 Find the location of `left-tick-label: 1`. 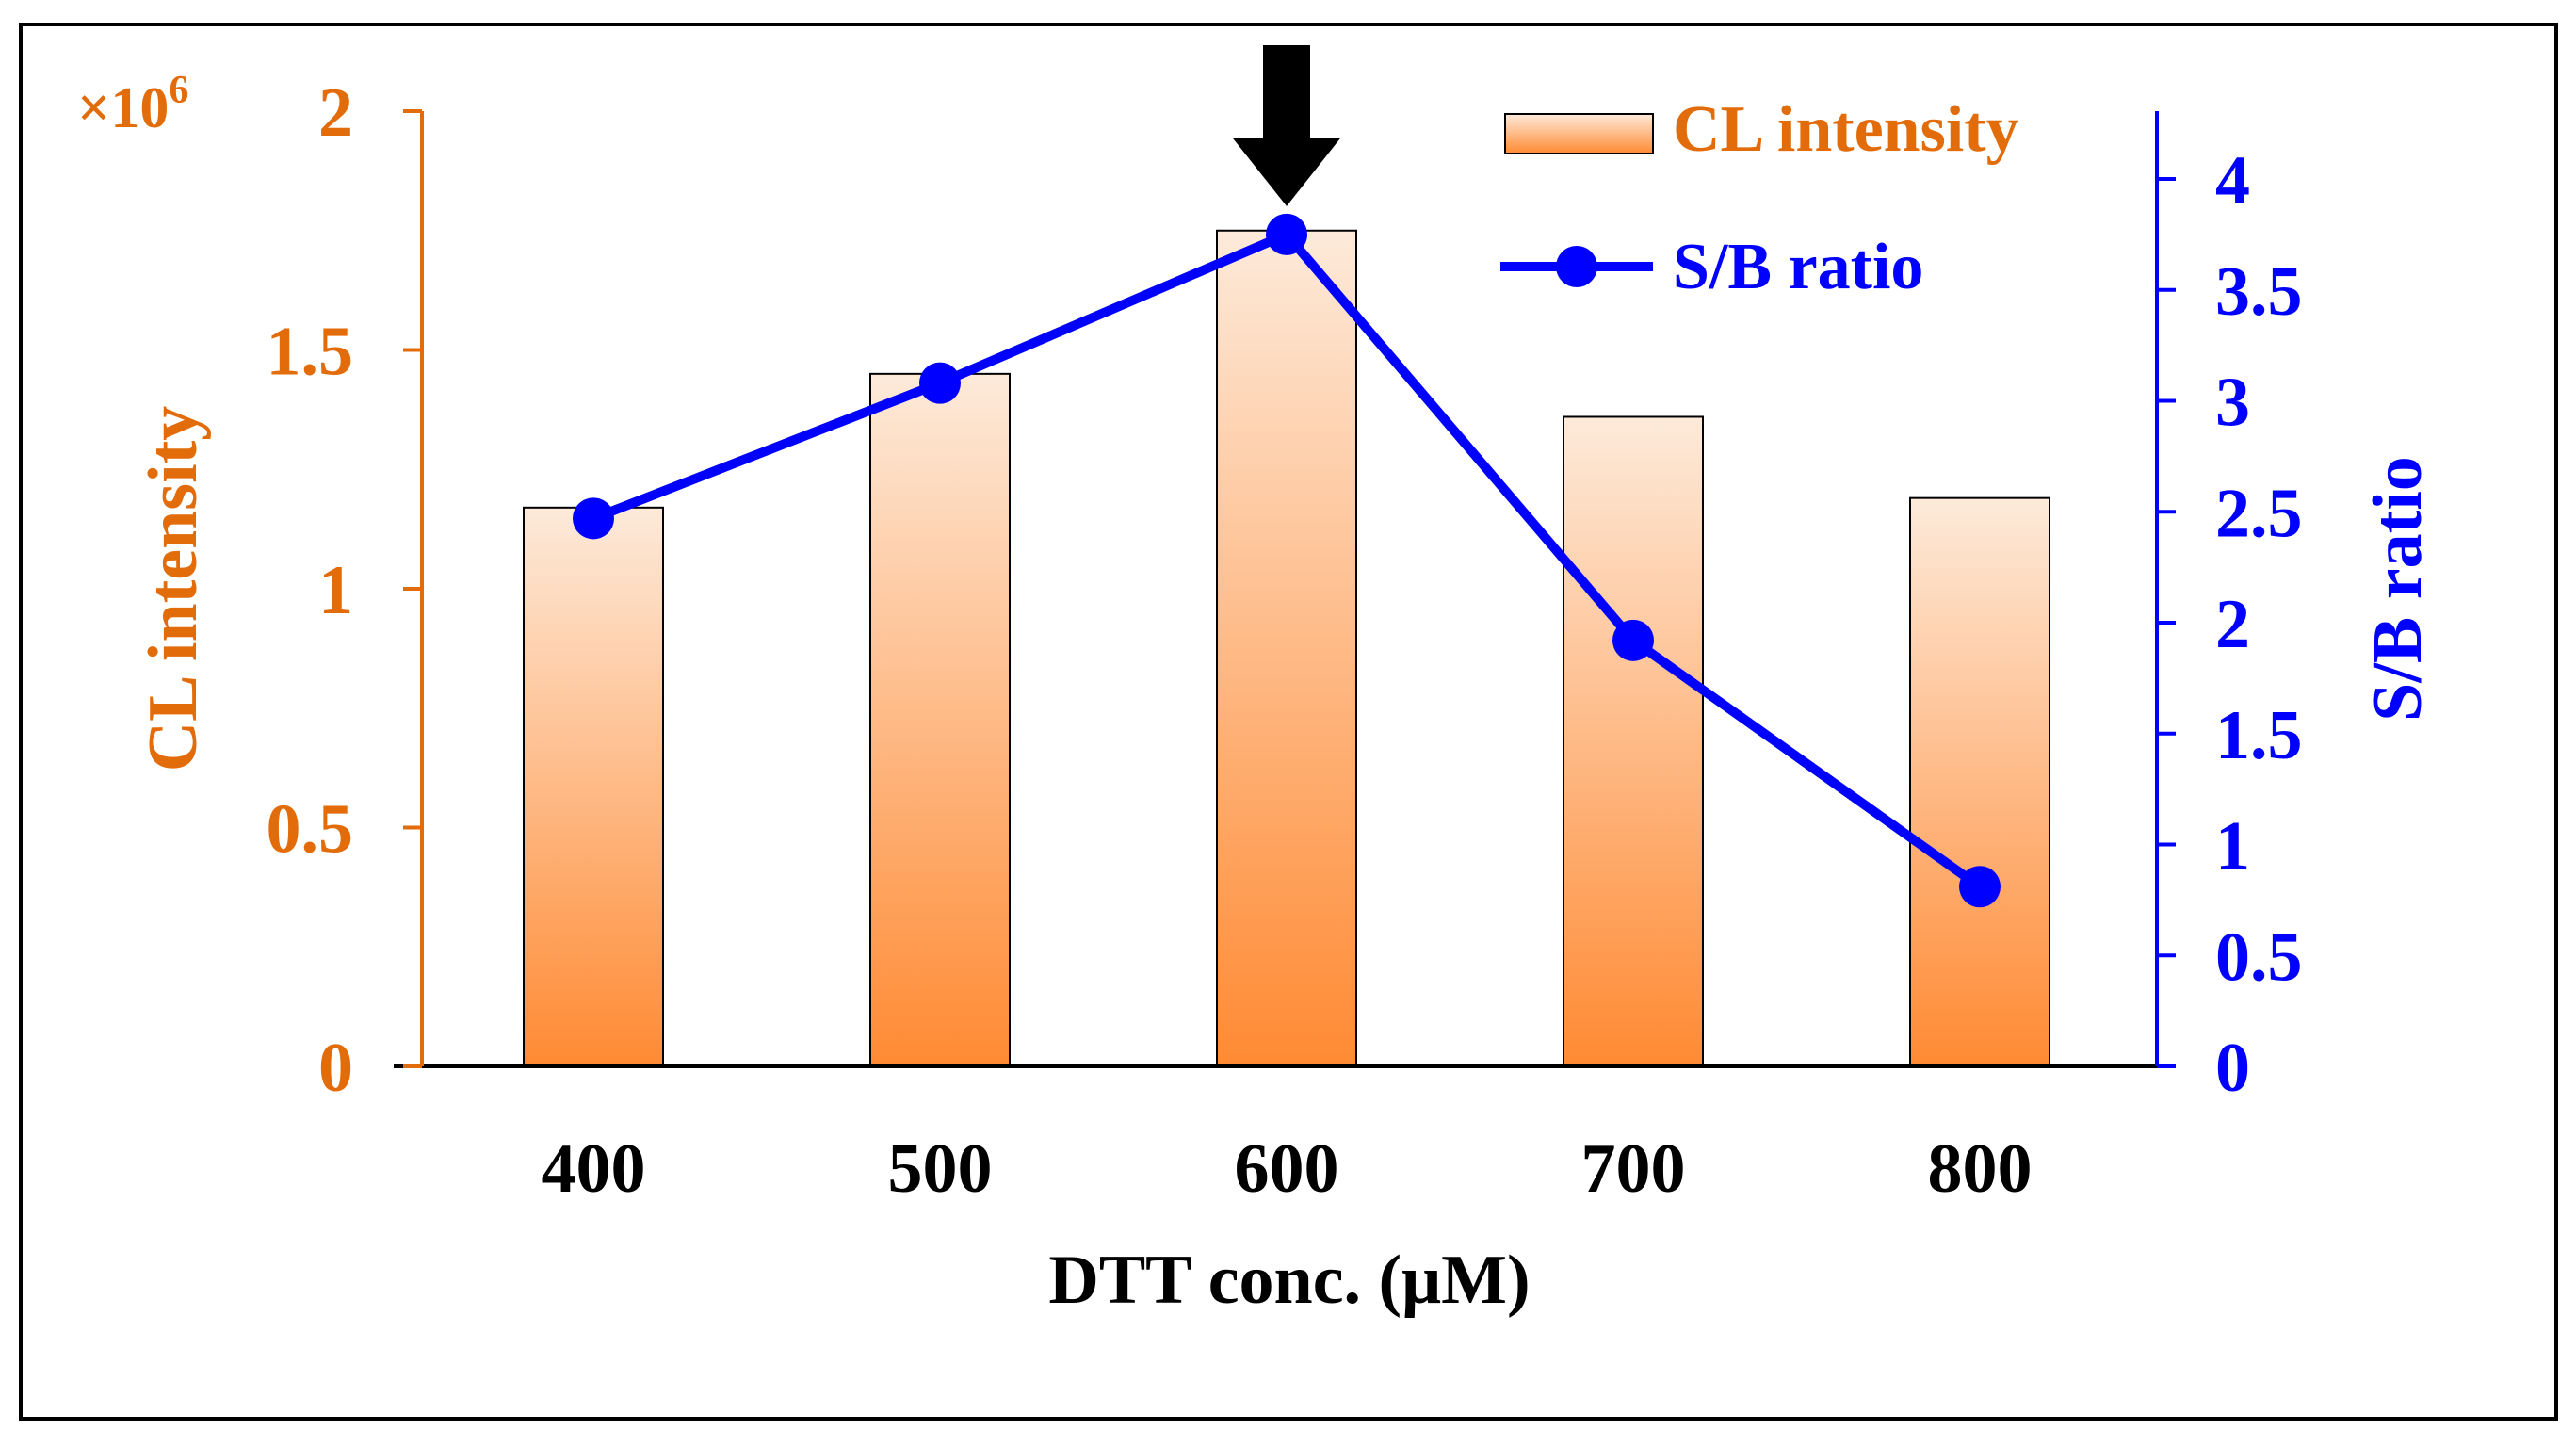

left-tick-label: 1 is located at coordinates (335, 590).